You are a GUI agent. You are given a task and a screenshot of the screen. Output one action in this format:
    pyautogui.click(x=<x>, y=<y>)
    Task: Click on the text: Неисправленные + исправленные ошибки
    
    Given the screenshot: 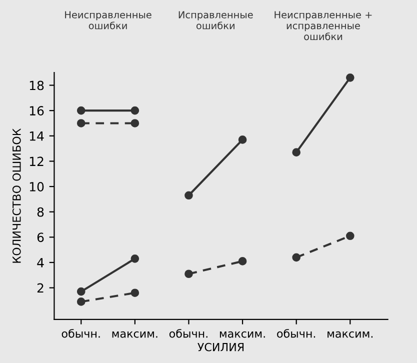 What is the action you would take?
    pyautogui.click(x=323, y=25)
    